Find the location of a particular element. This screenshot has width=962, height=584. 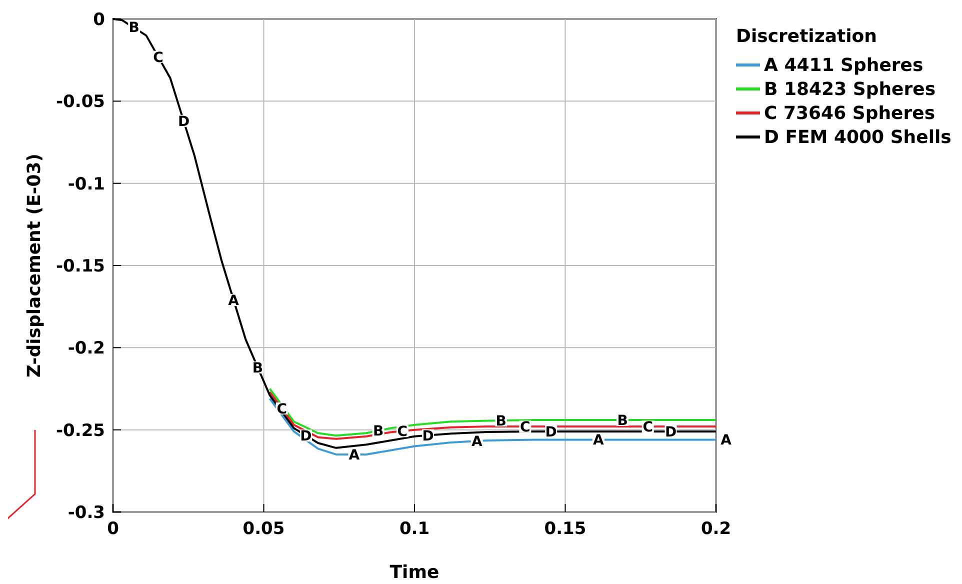

y-axis-title: Z-displacement (E-03) is located at coordinates (34, 266).